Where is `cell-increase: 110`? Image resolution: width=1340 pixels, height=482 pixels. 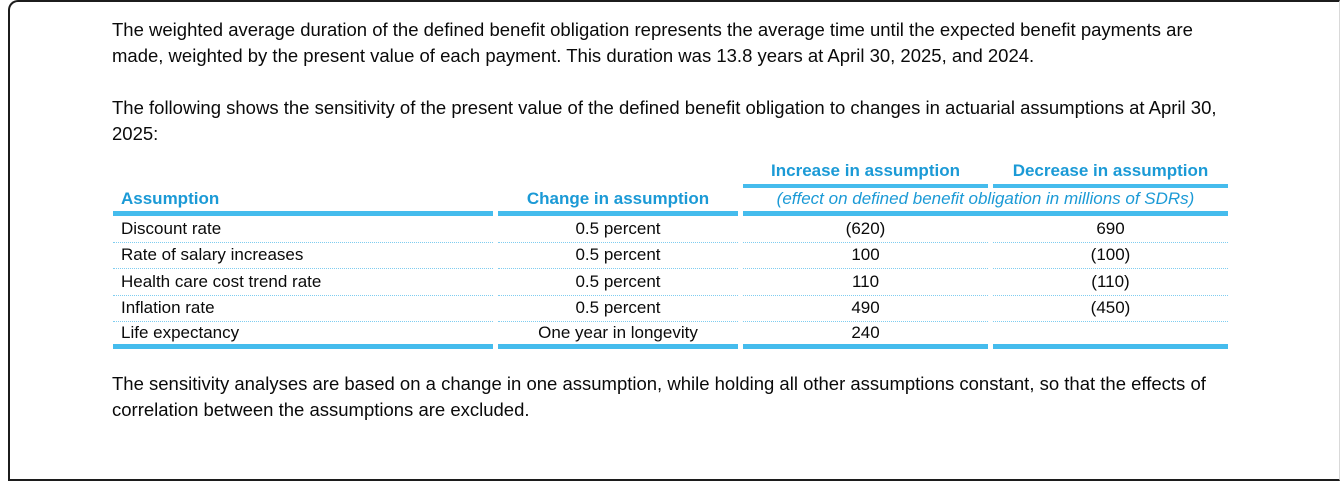
cell-increase: 110 is located at coordinates (865, 282).